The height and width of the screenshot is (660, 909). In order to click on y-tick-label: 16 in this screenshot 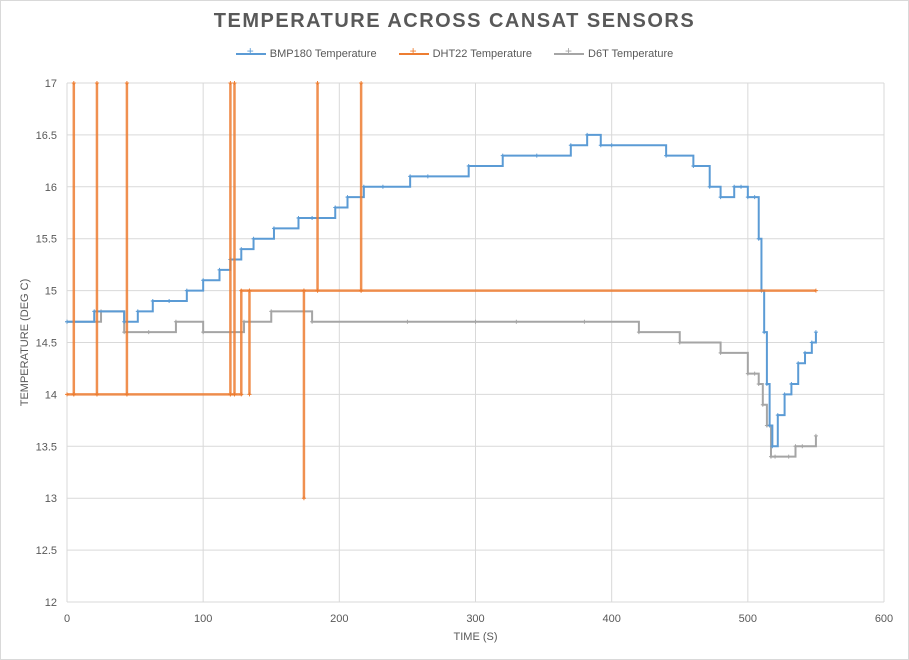, I will do `click(51, 188)`.